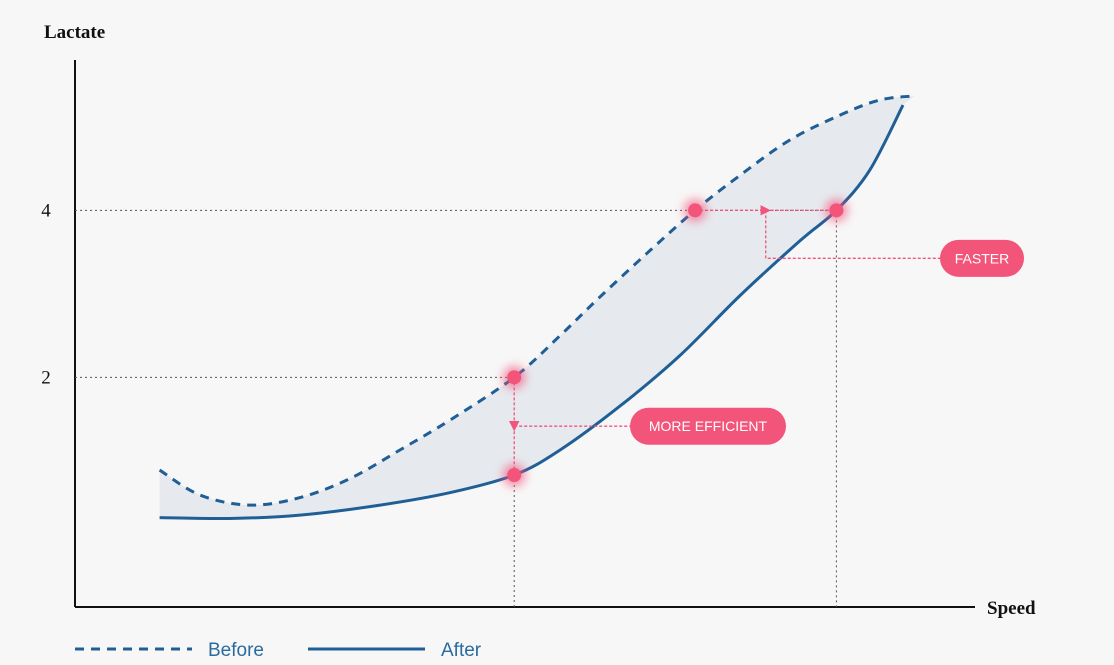 This screenshot has height=665, width=1114. Describe the element at coordinates (46, 377) in the screenshot. I see `y-tick-label: 2` at that location.